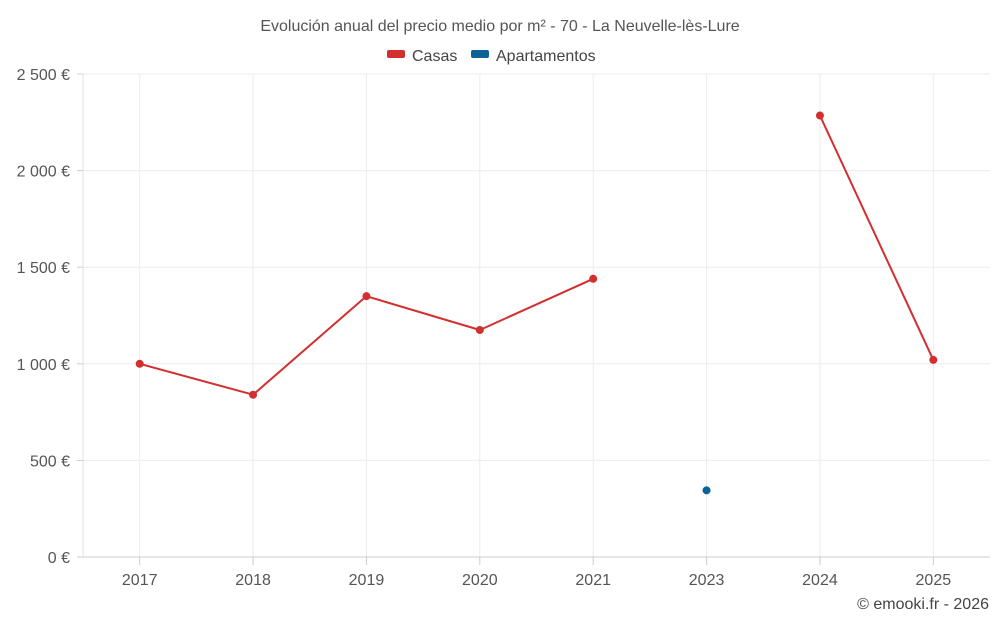 Image resolution: width=1000 pixels, height=625 pixels. Describe the element at coordinates (546, 56) in the screenshot. I see `legend-label-apartamentos: Apartamentos` at that location.